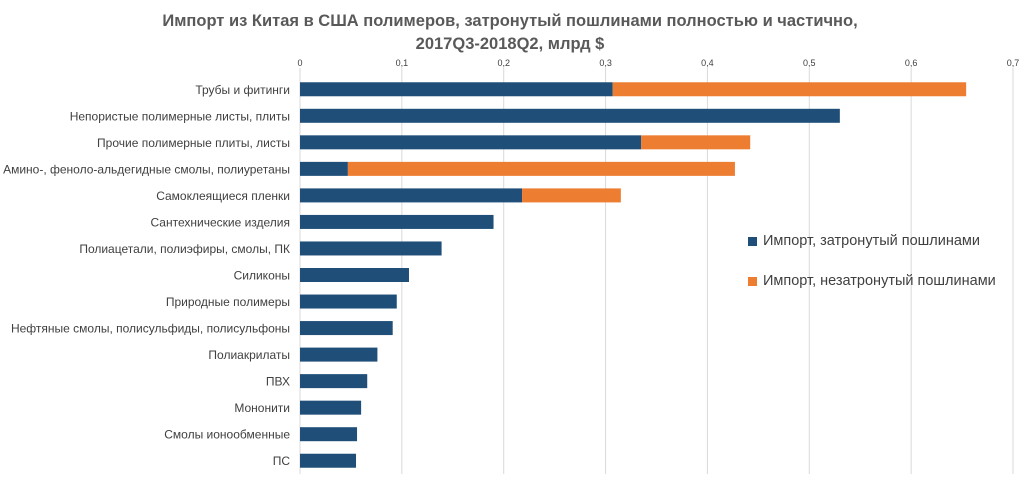 This screenshot has height=484, width=1023. What do you see at coordinates (1013, 63) in the screenshot?
I see `x-tick-label: 0,7` at bounding box center [1013, 63].